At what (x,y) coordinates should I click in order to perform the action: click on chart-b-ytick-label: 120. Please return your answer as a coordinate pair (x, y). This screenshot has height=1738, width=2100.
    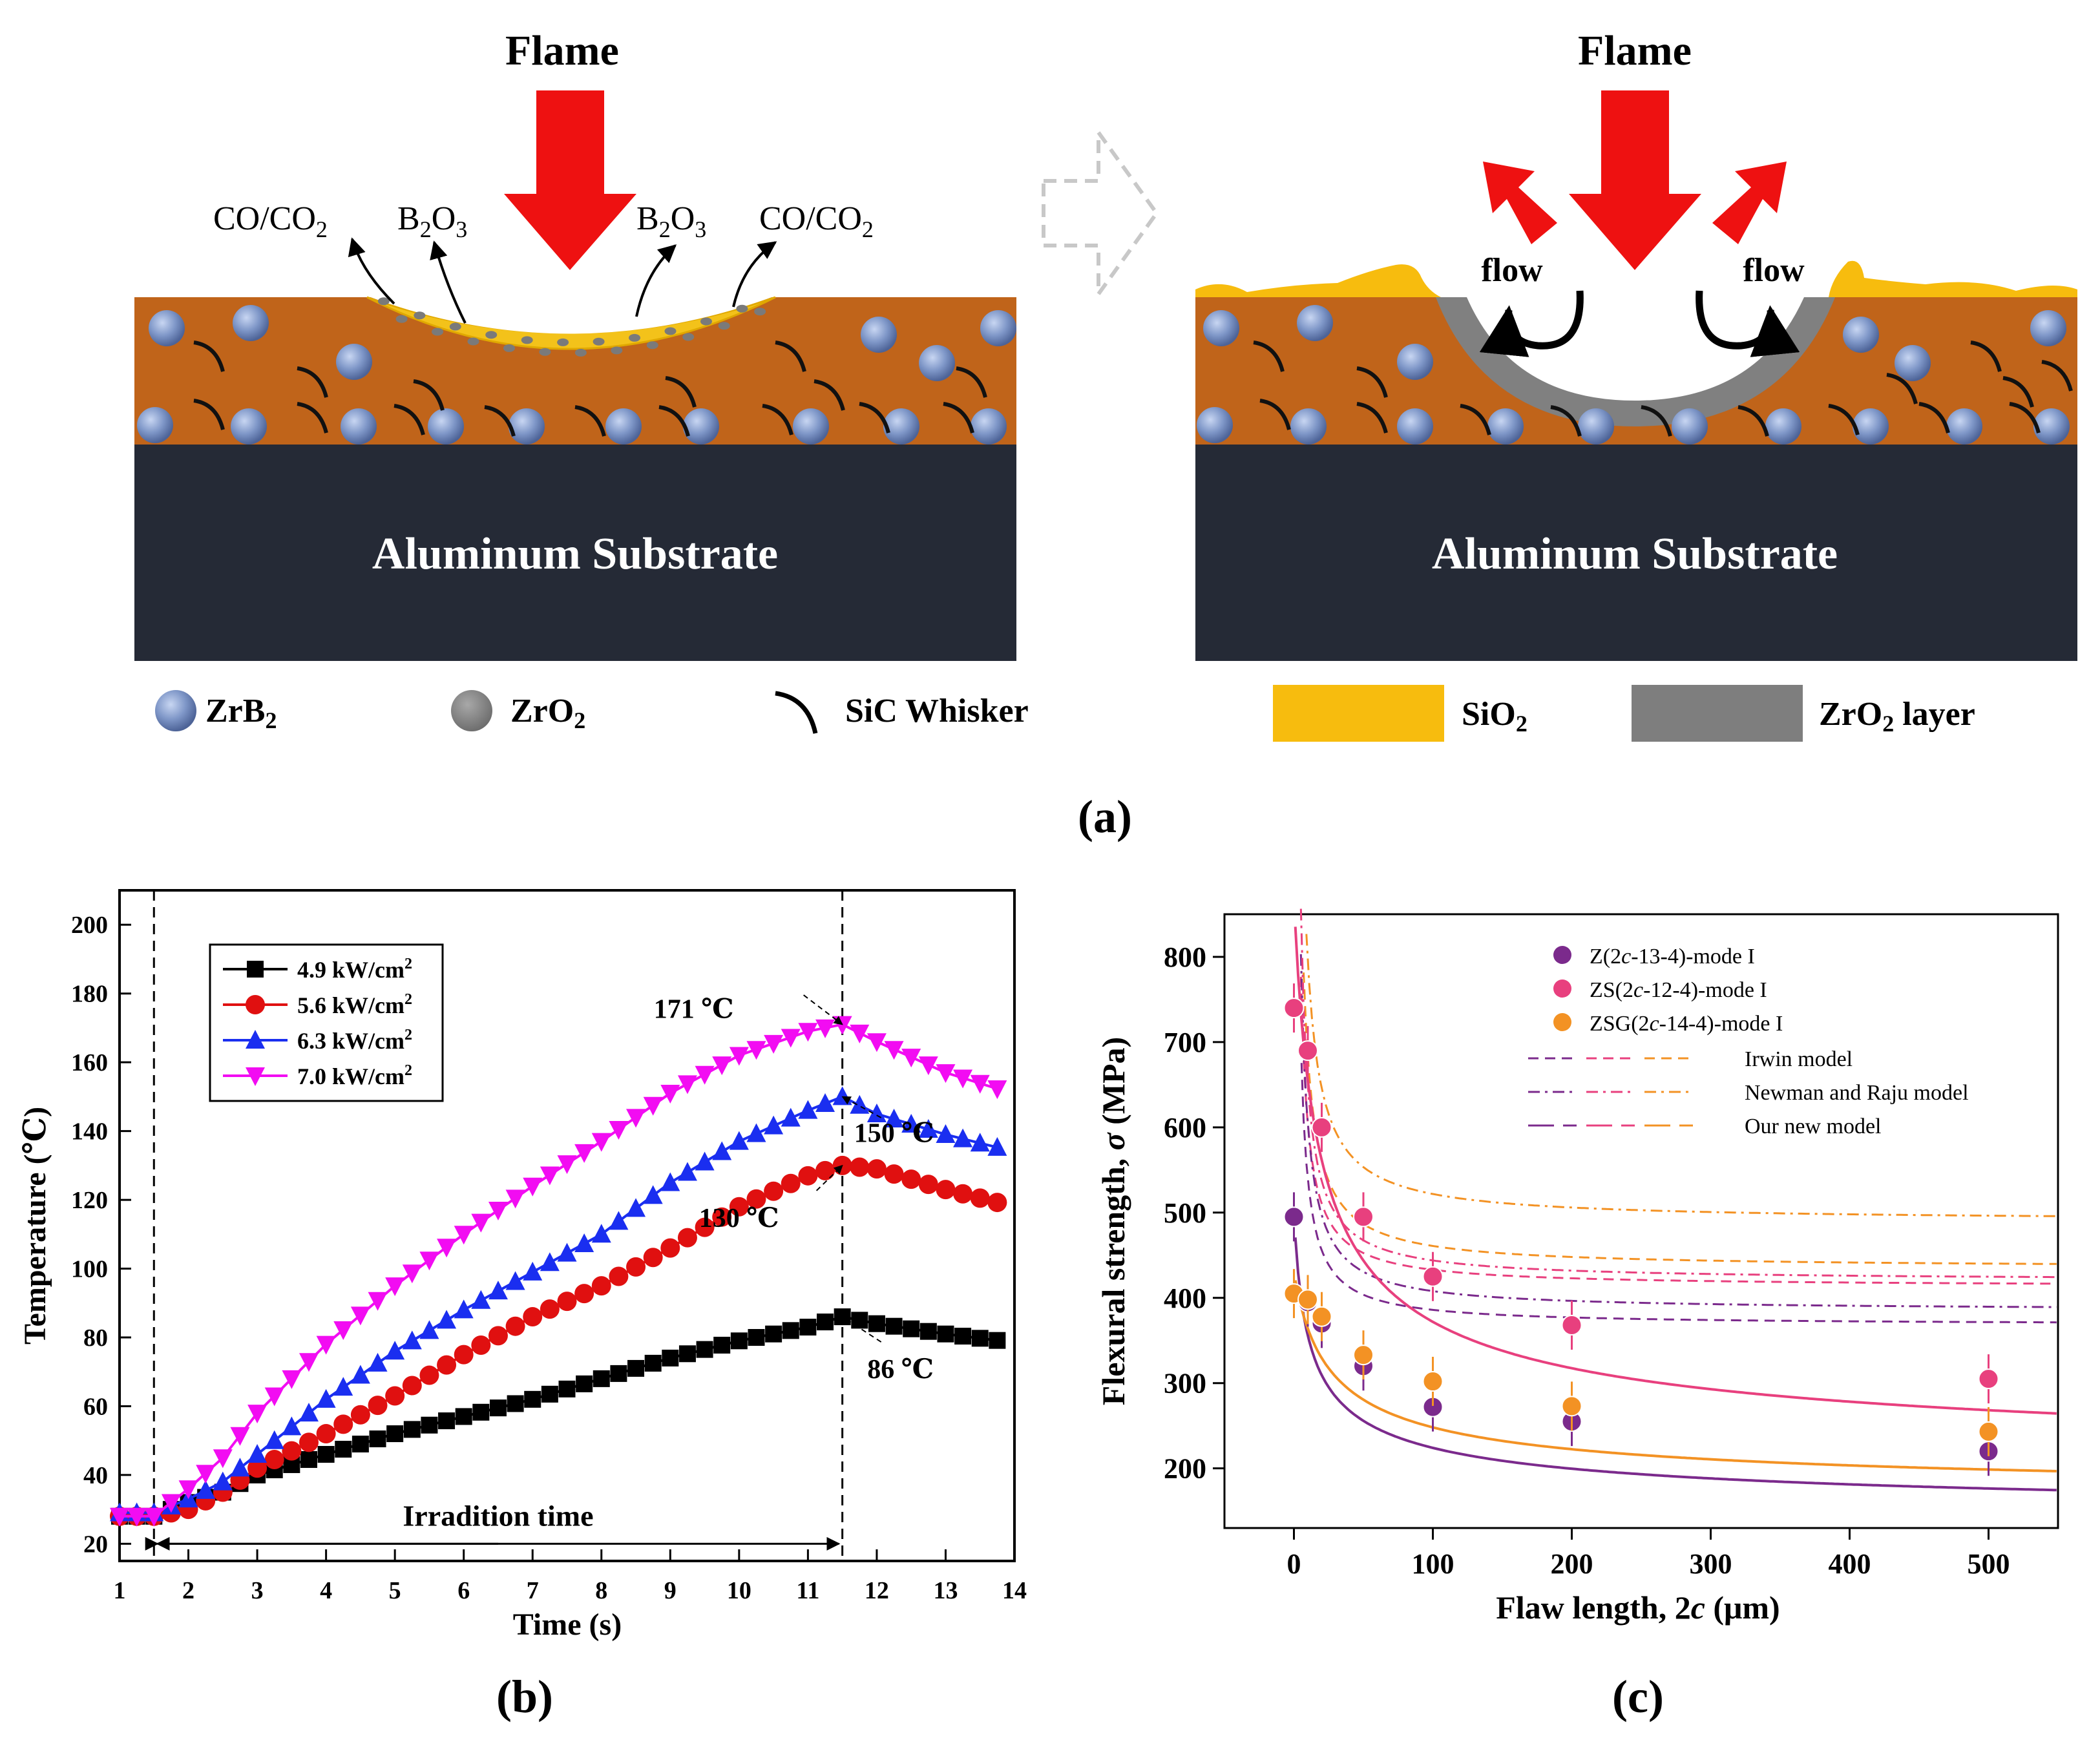
    Looking at the image, I should click on (89, 1200).